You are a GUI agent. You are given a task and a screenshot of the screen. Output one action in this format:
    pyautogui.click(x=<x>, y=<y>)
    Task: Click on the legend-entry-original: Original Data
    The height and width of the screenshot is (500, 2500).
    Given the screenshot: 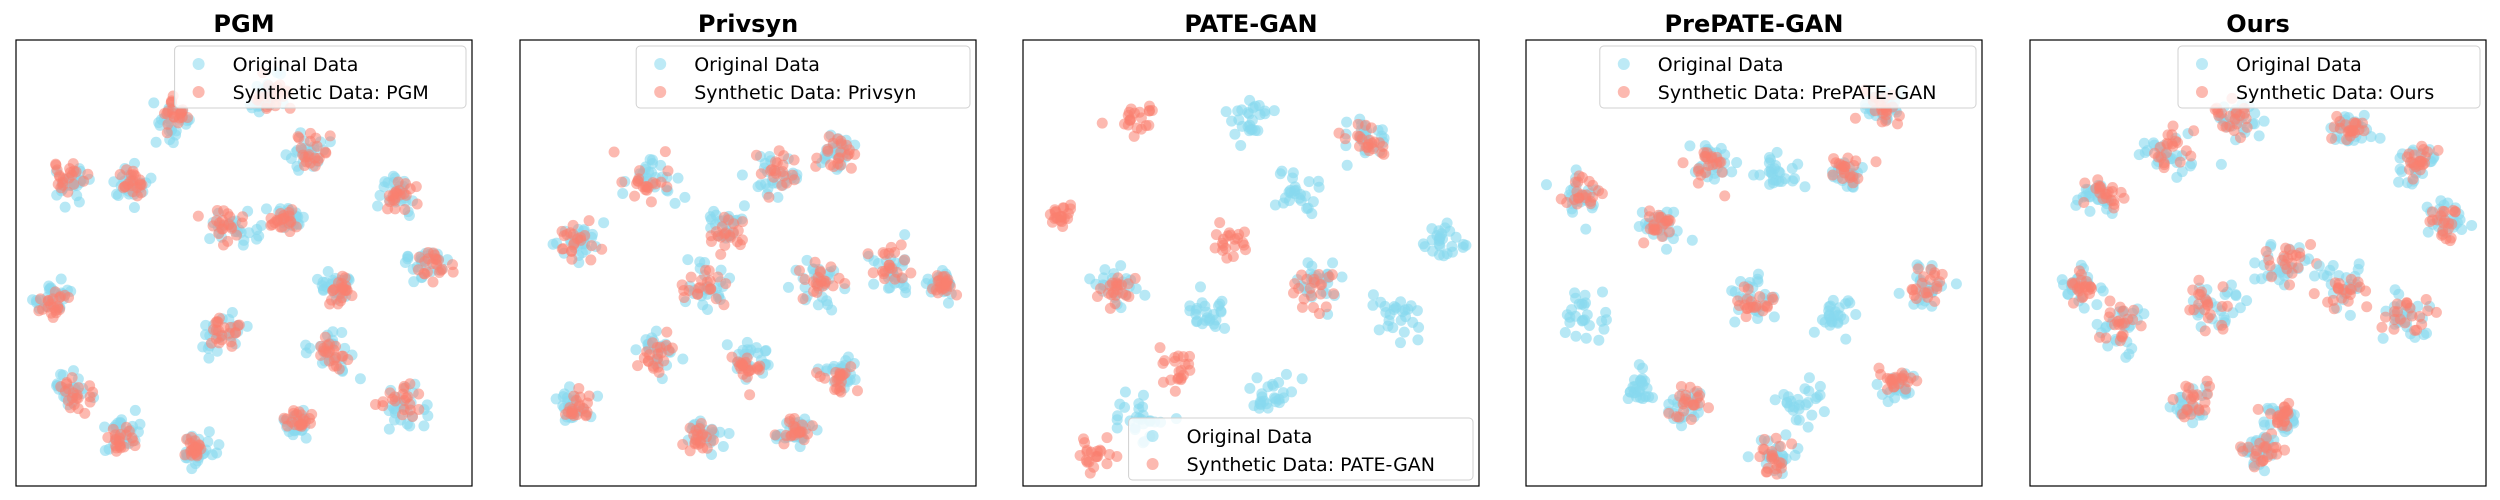 What is the action you would take?
    pyautogui.click(x=296, y=65)
    